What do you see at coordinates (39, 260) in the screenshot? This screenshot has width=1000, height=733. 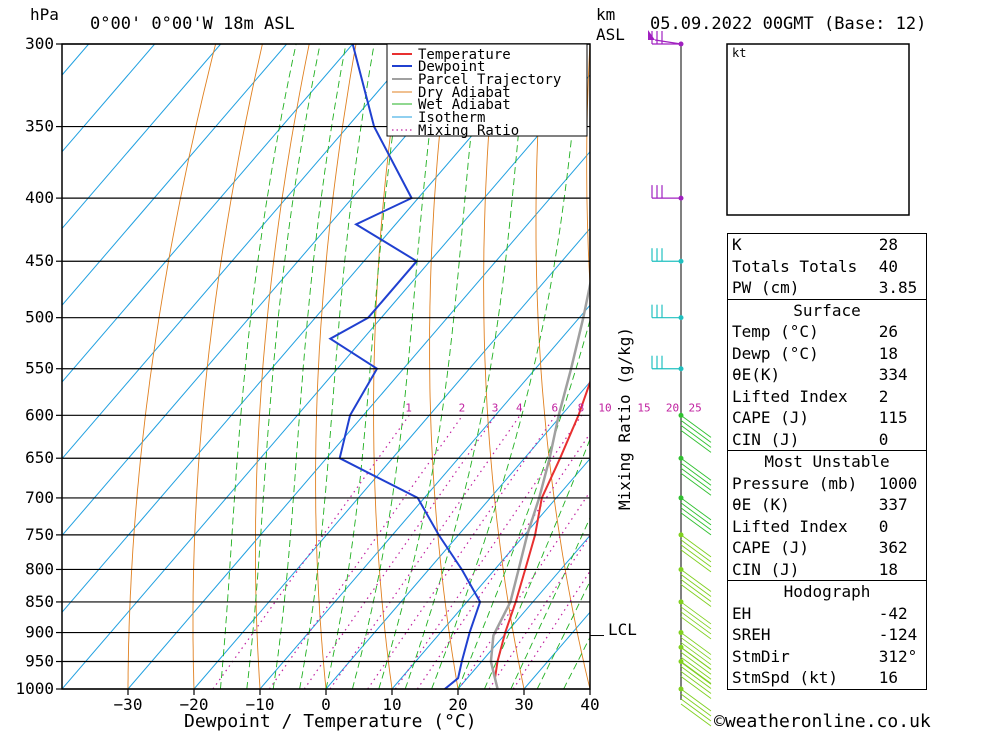 I see `y-tick-label: 450` at bounding box center [39, 260].